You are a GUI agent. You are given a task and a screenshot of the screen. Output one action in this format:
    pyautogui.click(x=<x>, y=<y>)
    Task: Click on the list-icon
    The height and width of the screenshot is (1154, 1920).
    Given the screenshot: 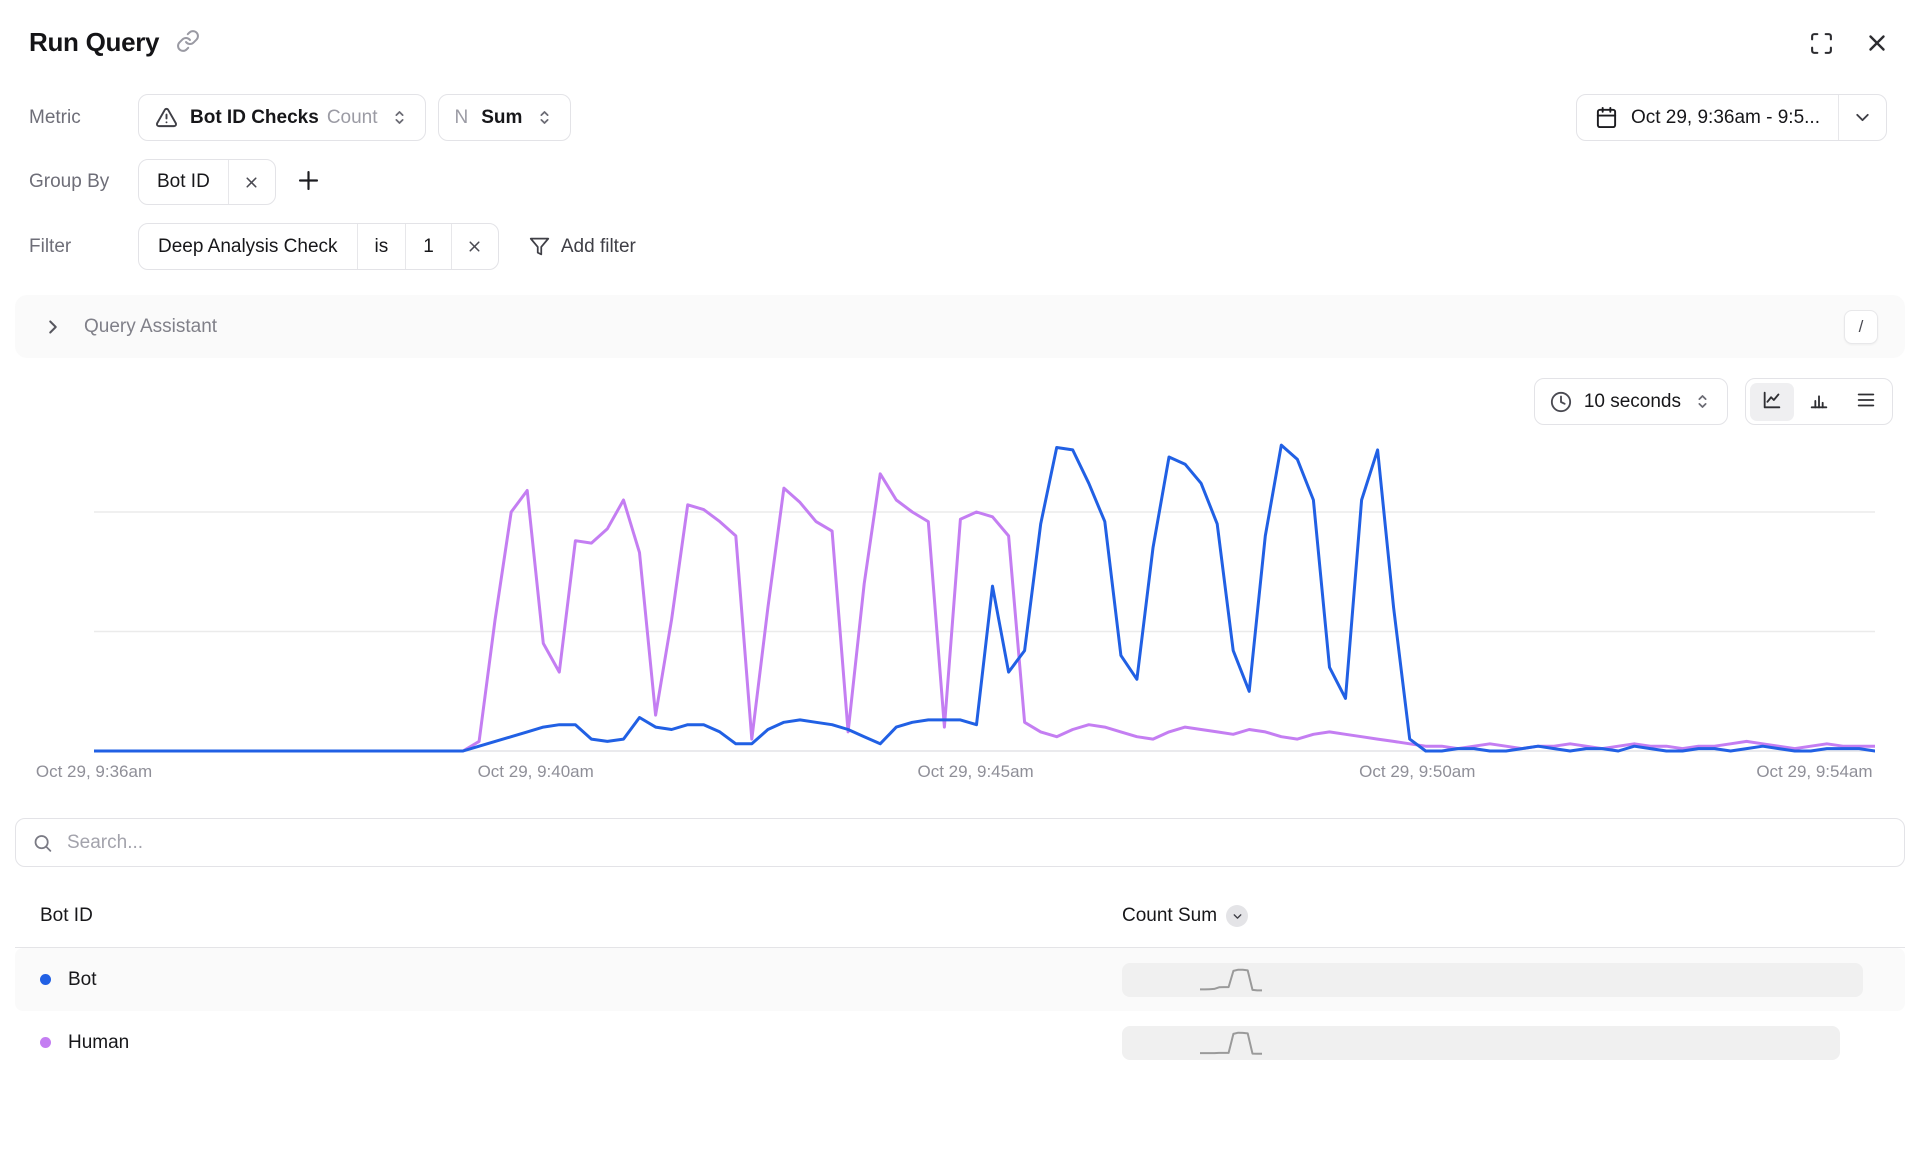 What is the action you would take?
    pyautogui.click(x=1866, y=401)
    